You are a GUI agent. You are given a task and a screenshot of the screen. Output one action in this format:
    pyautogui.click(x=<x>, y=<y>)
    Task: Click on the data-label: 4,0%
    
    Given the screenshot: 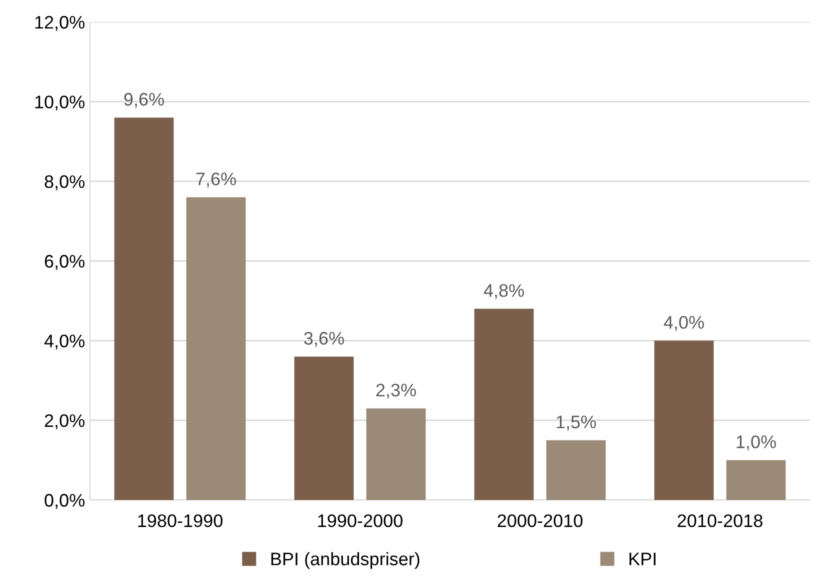 What is the action you would take?
    pyautogui.click(x=684, y=323)
    